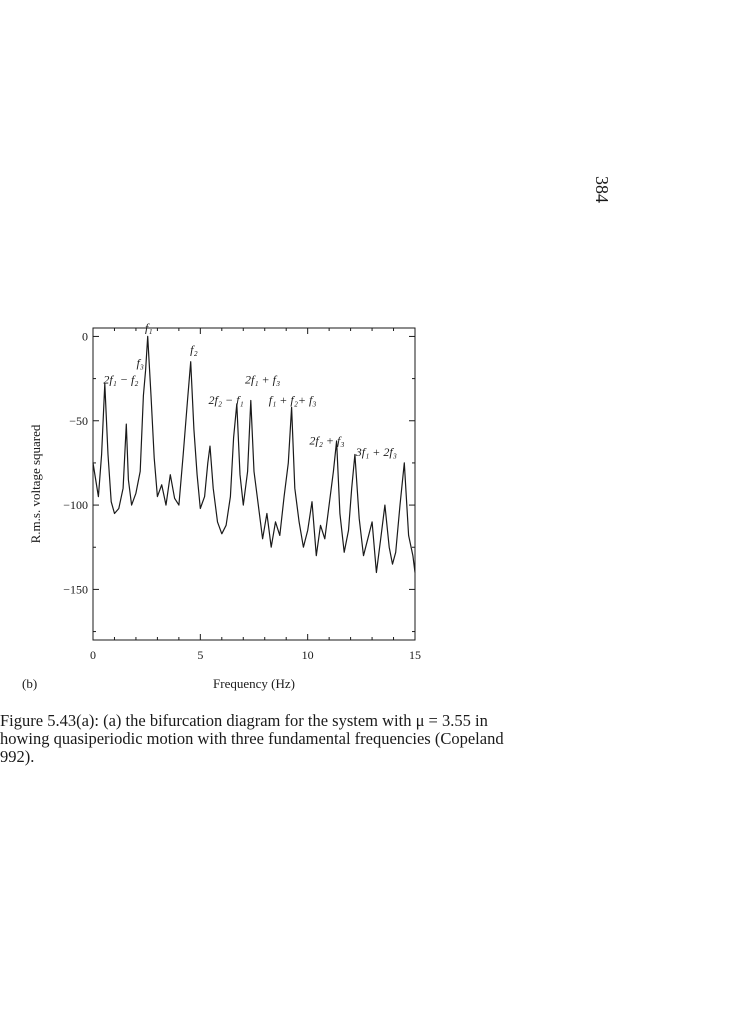  I want to click on peak-annotation: 2f₂ − f₁, so click(226, 400).